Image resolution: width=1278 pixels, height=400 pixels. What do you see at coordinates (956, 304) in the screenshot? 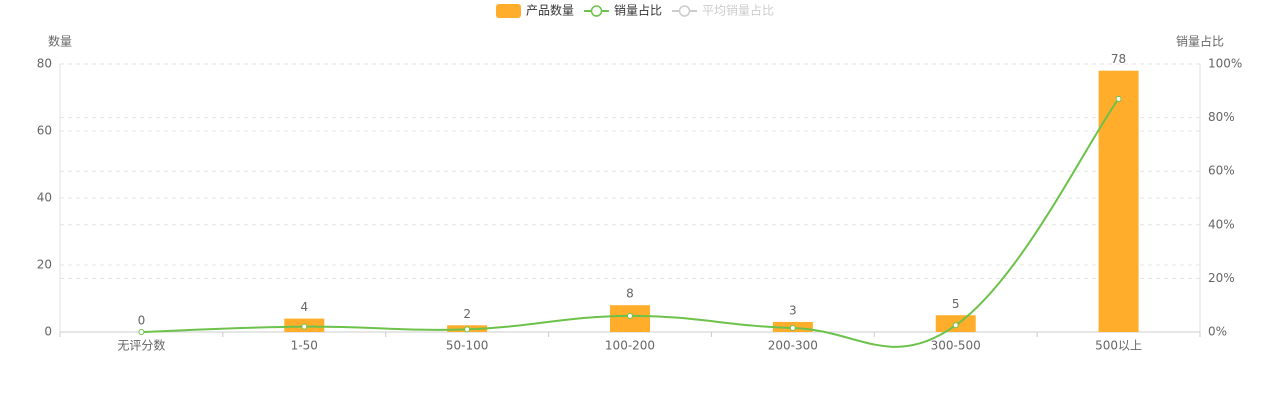
I see `bar-value-label: 5` at bounding box center [956, 304].